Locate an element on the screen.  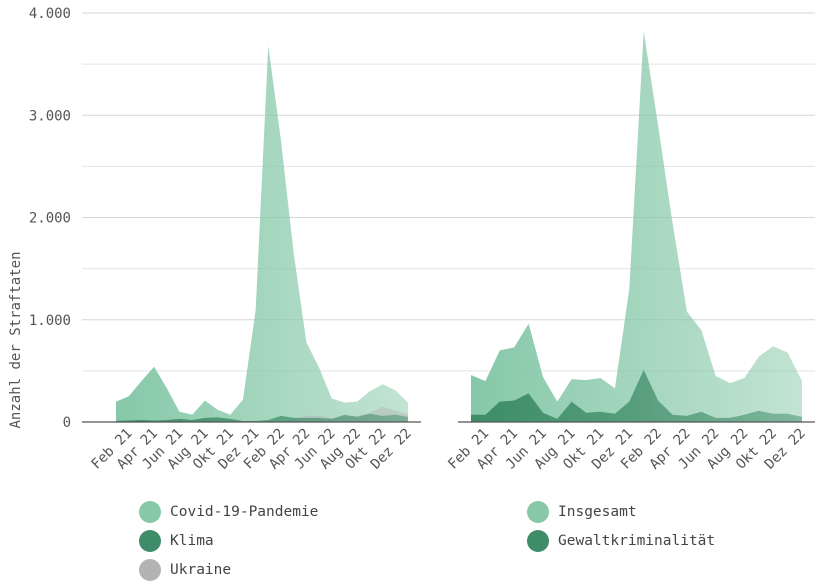
legend-item-klima: Klima is located at coordinates (228, 540).